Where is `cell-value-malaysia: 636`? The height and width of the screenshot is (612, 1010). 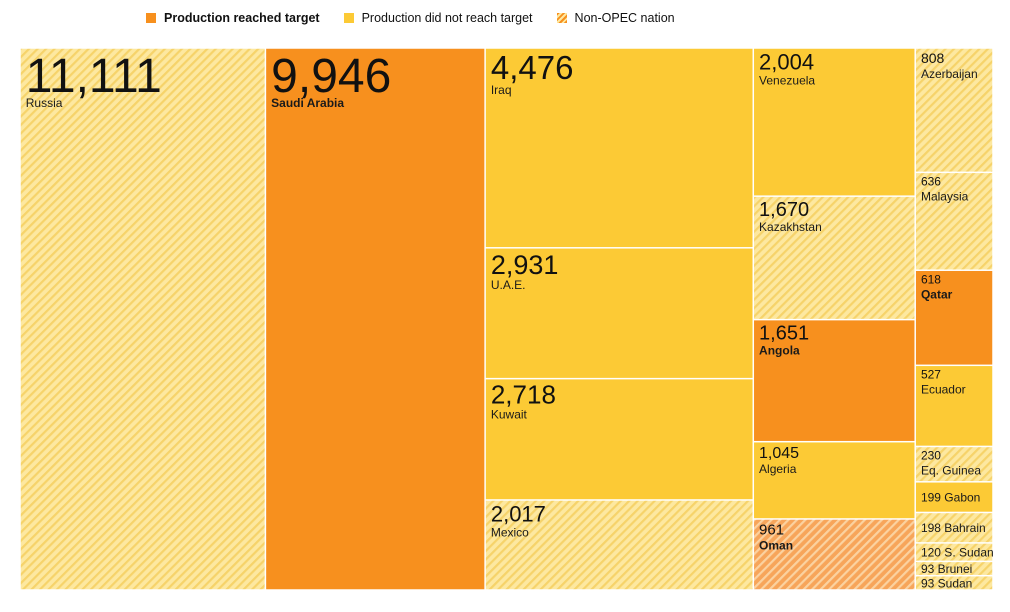
cell-value-malaysia: 636 is located at coordinates (931, 181).